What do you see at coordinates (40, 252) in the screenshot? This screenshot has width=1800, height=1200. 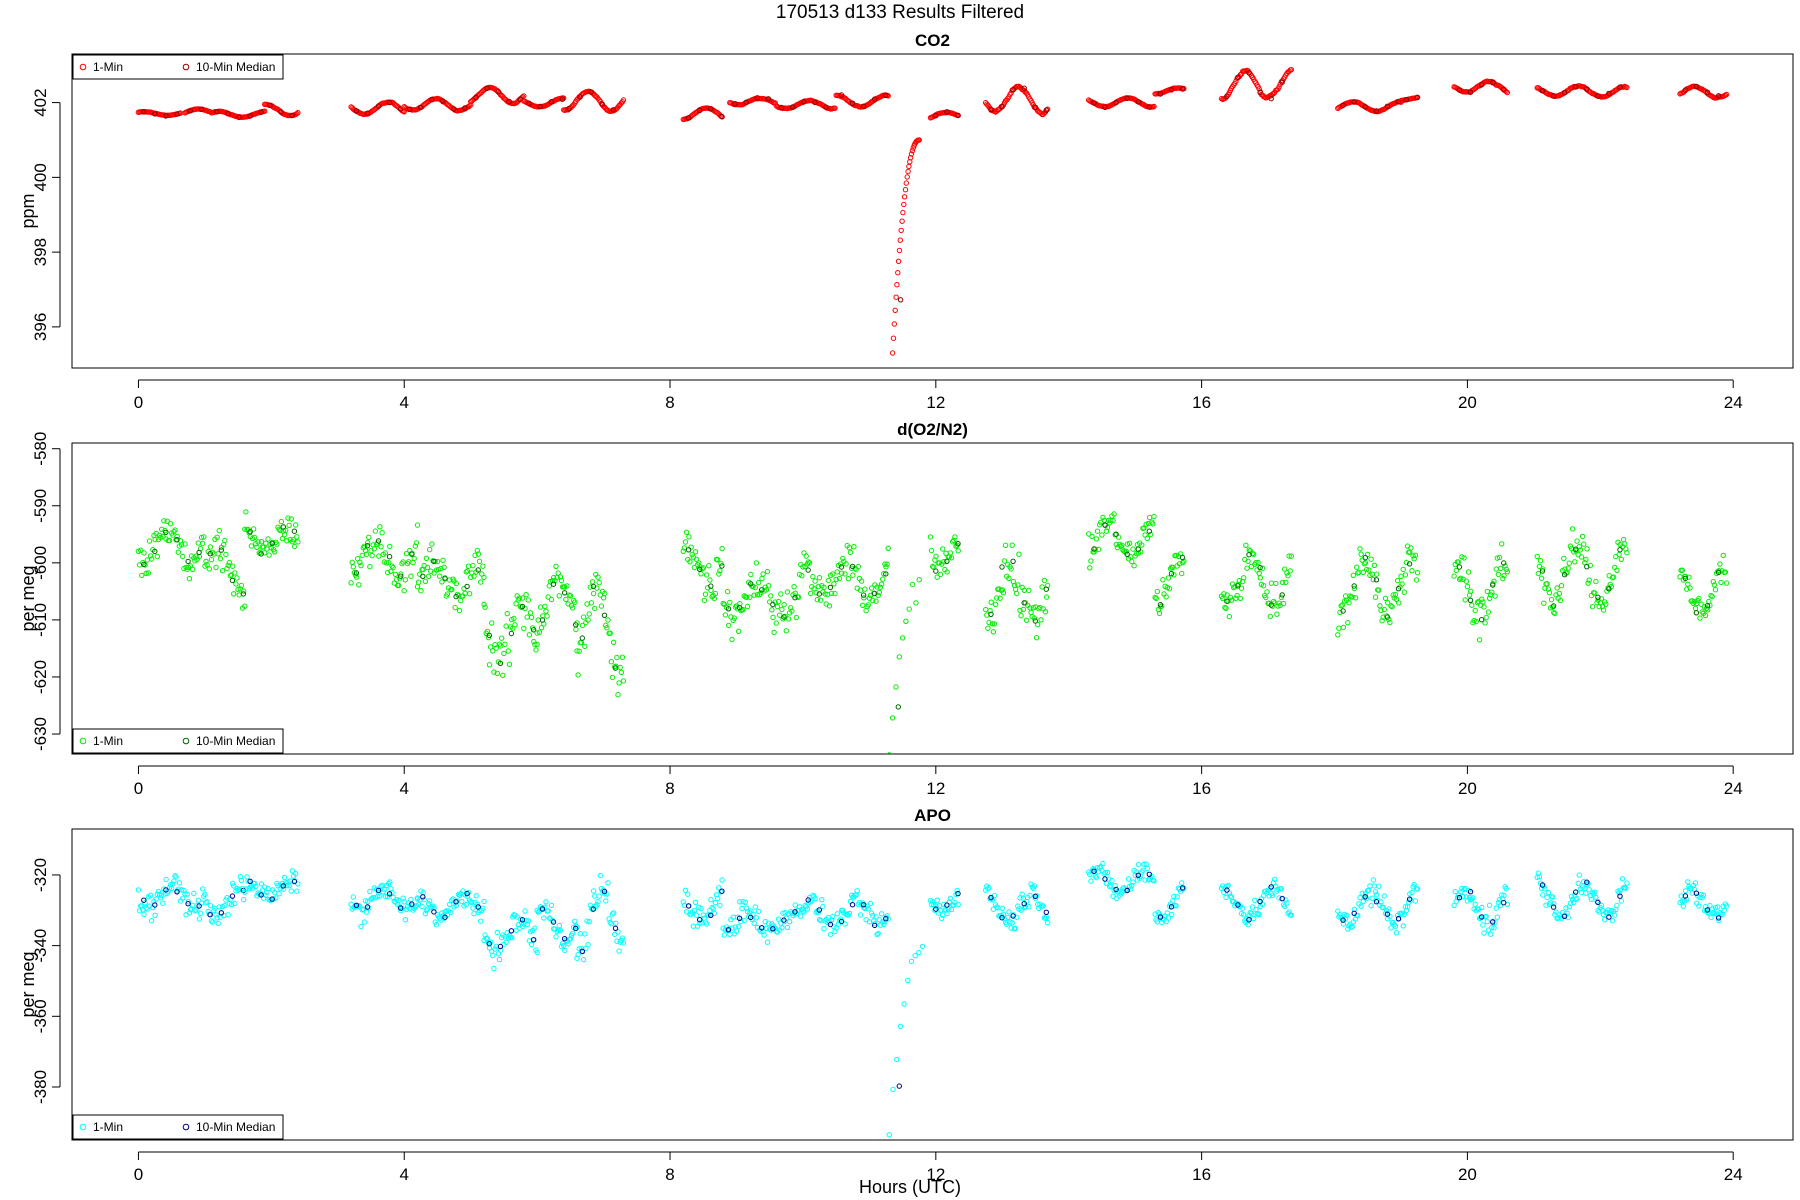 I see `y-tick-label: 398` at bounding box center [40, 252].